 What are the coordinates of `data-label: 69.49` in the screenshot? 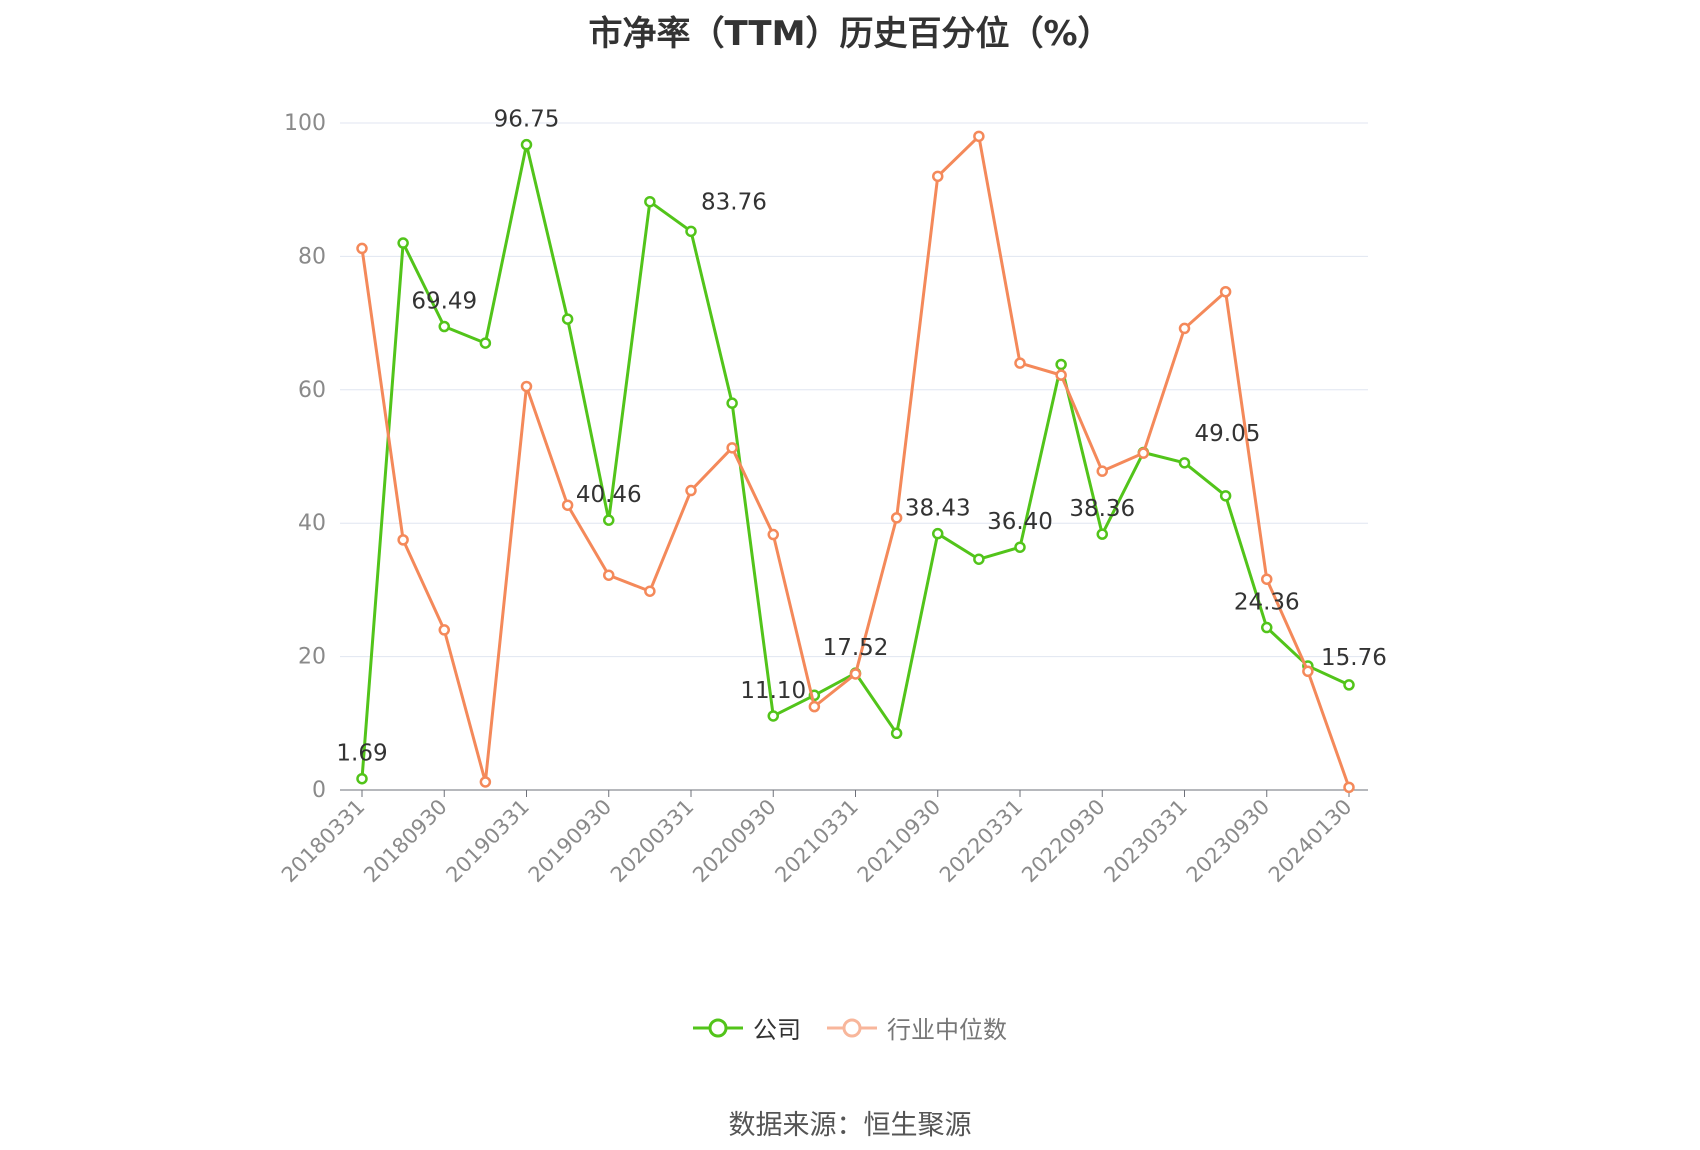 It's located at (444, 302).